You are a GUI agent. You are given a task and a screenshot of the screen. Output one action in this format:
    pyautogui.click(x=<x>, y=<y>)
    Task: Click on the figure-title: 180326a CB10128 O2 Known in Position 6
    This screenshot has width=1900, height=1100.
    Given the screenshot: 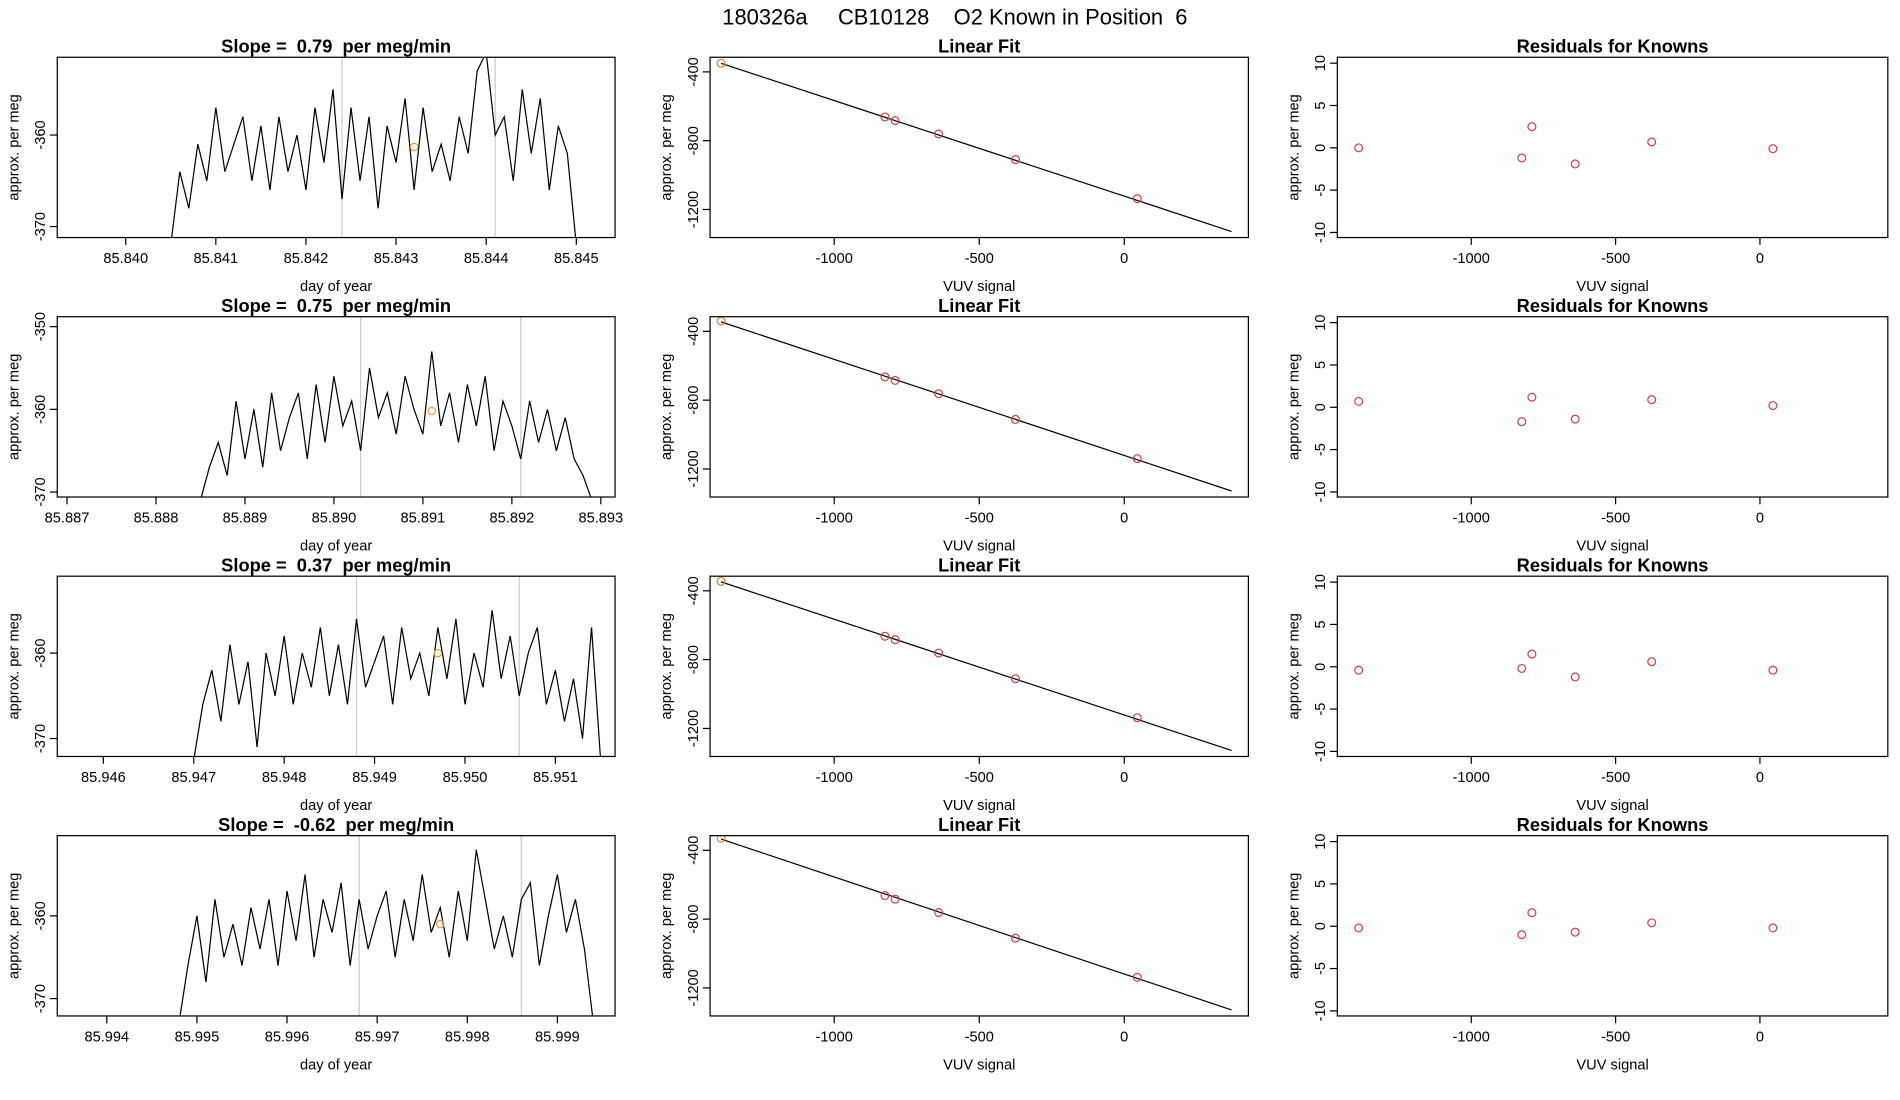 What is the action you would take?
    pyautogui.click(x=954, y=16)
    